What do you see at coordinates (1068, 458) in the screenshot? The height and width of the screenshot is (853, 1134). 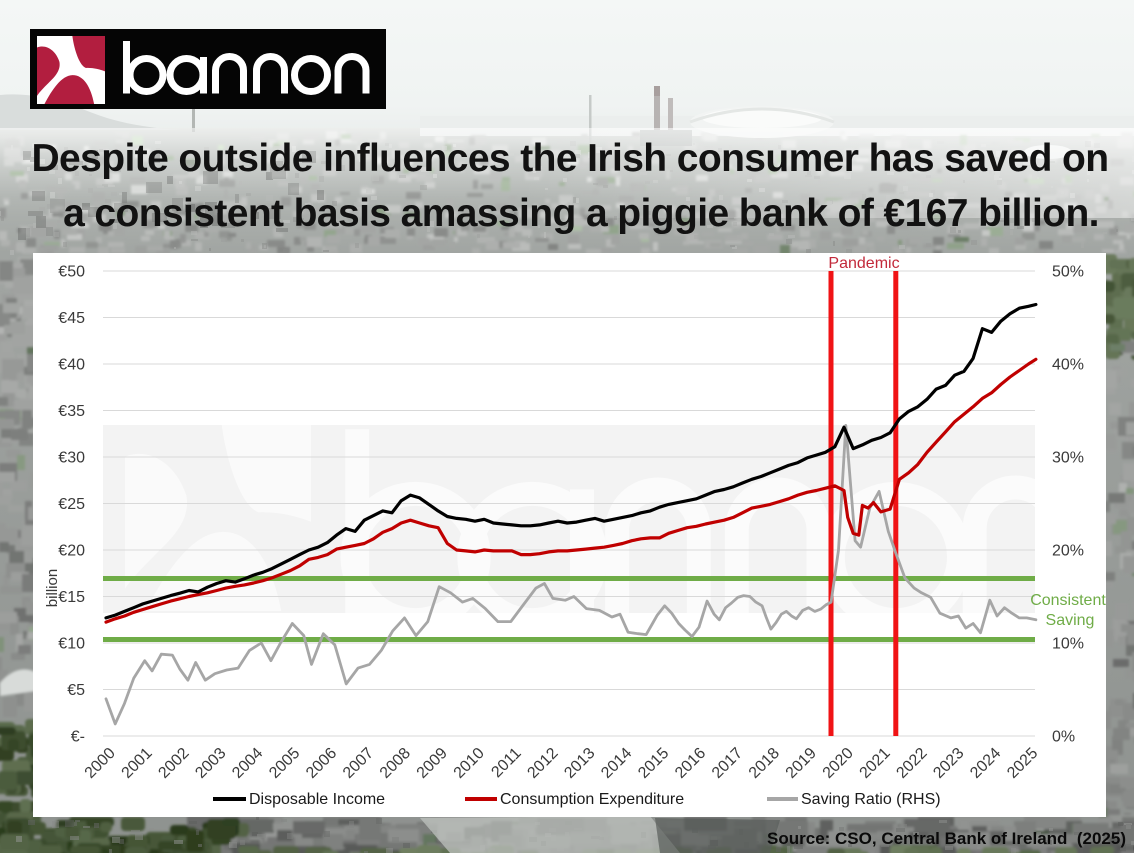 I see `svg-text: 30%` at bounding box center [1068, 458].